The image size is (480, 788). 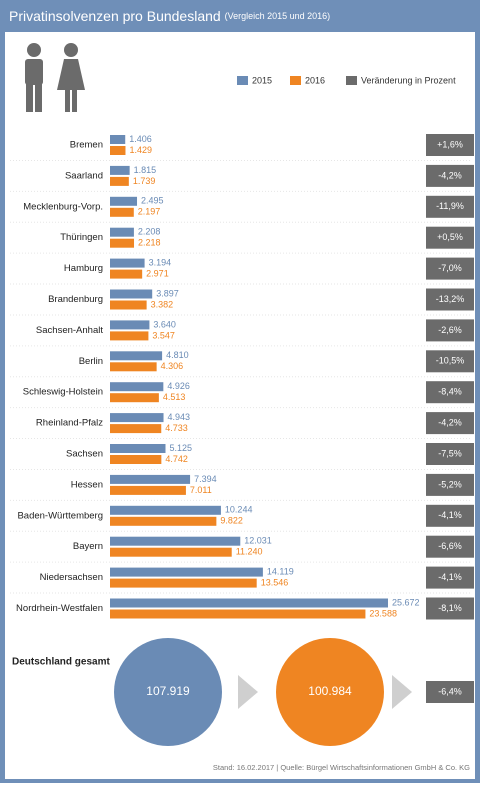 I want to click on category-label: Niedersachsen, so click(x=71, y=577).